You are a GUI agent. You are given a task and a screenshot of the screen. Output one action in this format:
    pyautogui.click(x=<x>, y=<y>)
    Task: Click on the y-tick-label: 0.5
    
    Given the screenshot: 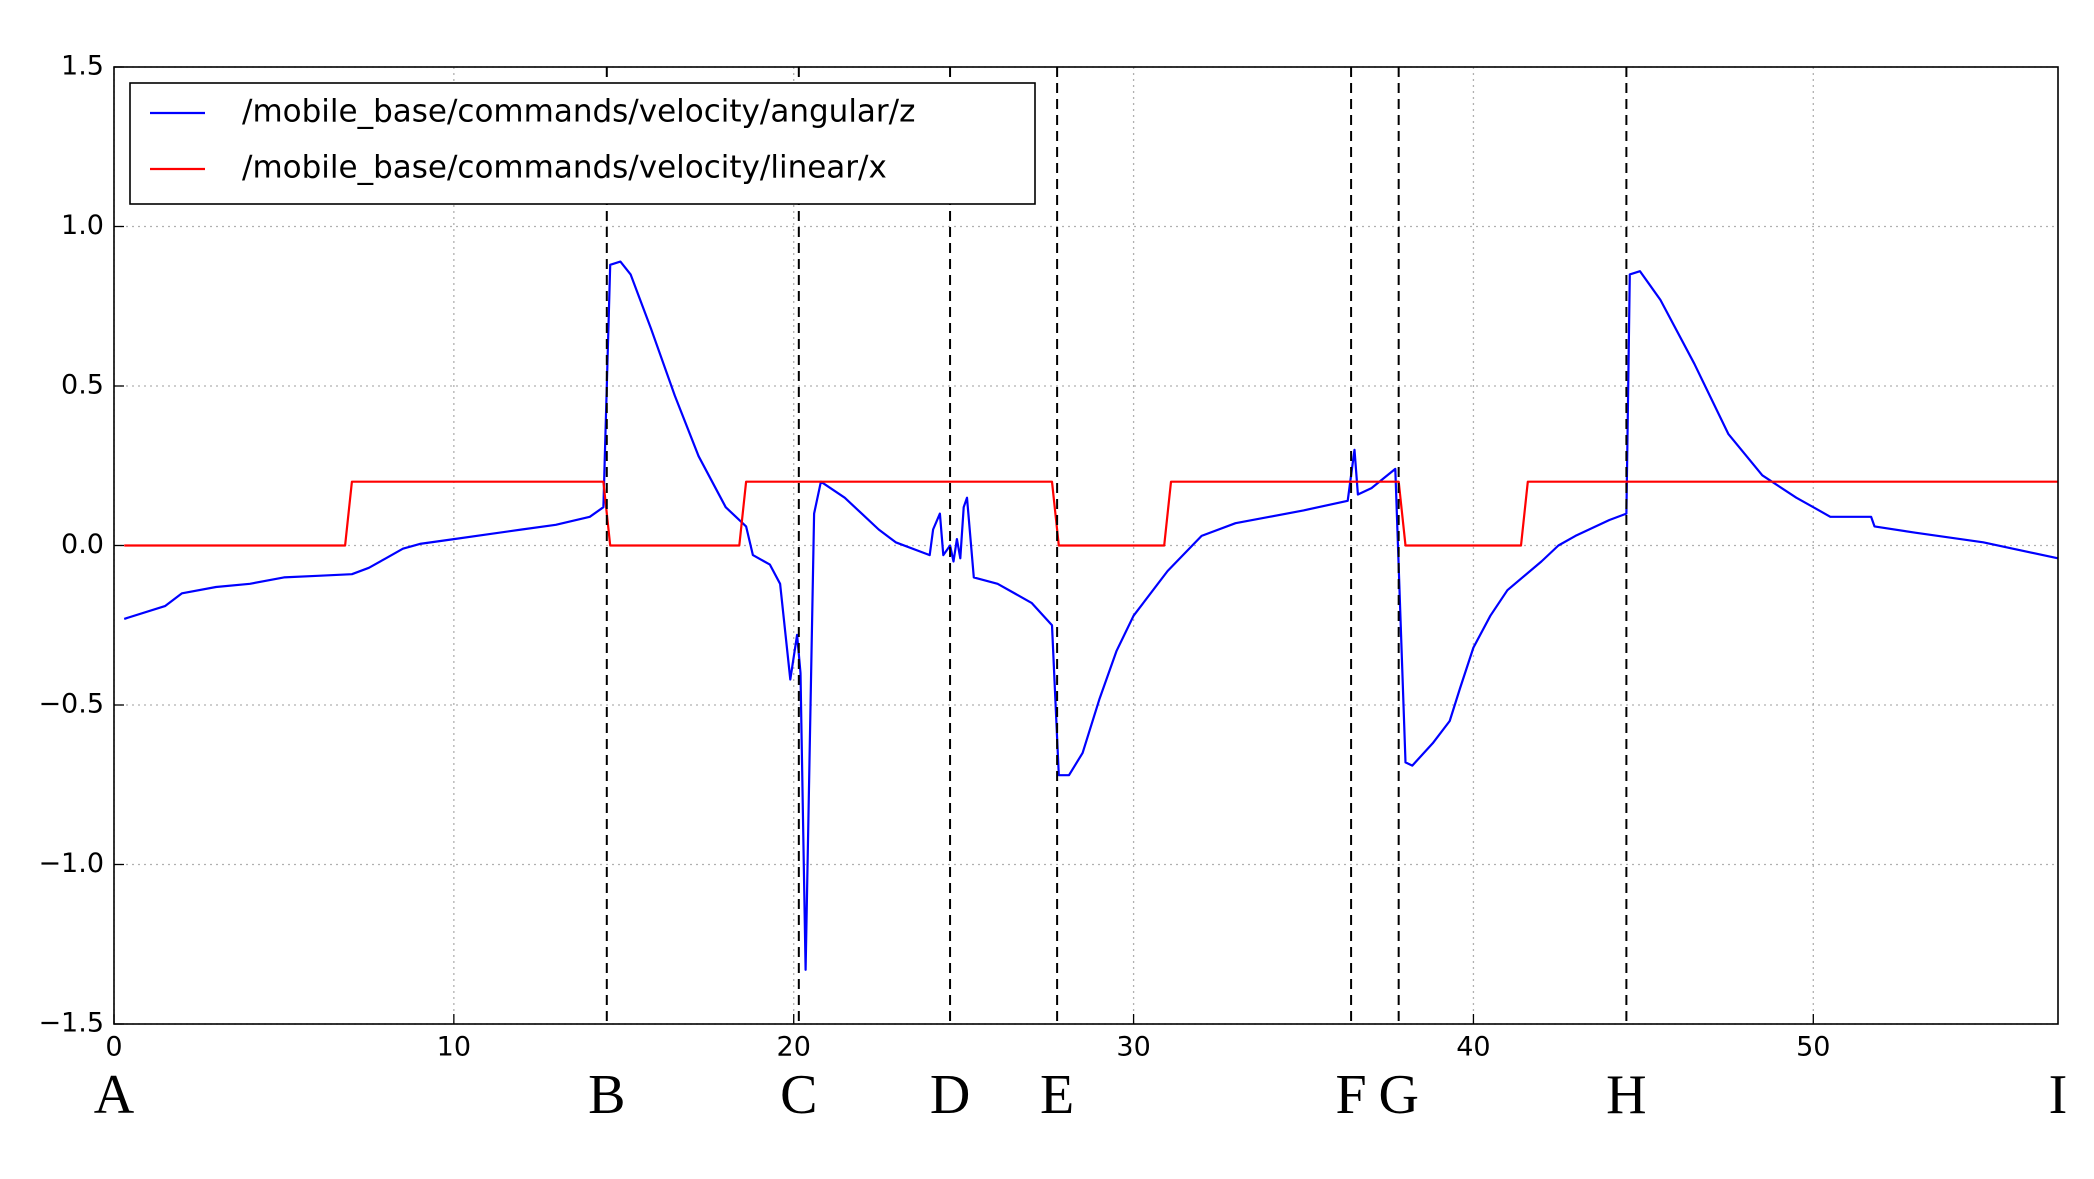 What is the action you would take?
    pyautogui.click(x=82, y=385)
    